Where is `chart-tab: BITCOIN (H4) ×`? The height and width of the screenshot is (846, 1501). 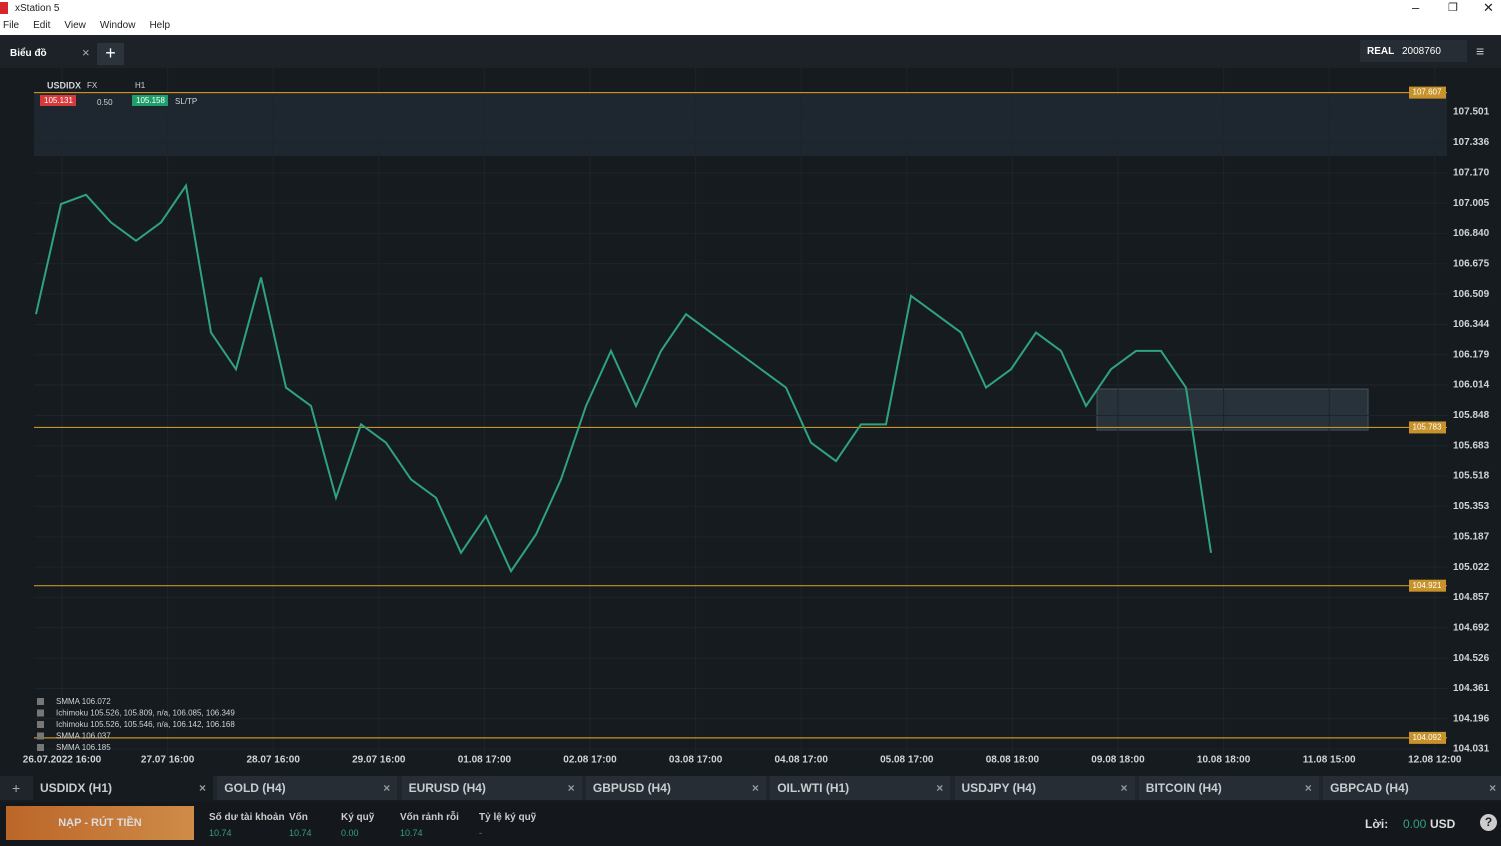 chart-tab: BITCOIN (H4) × is located at coordinates (1228, 788).